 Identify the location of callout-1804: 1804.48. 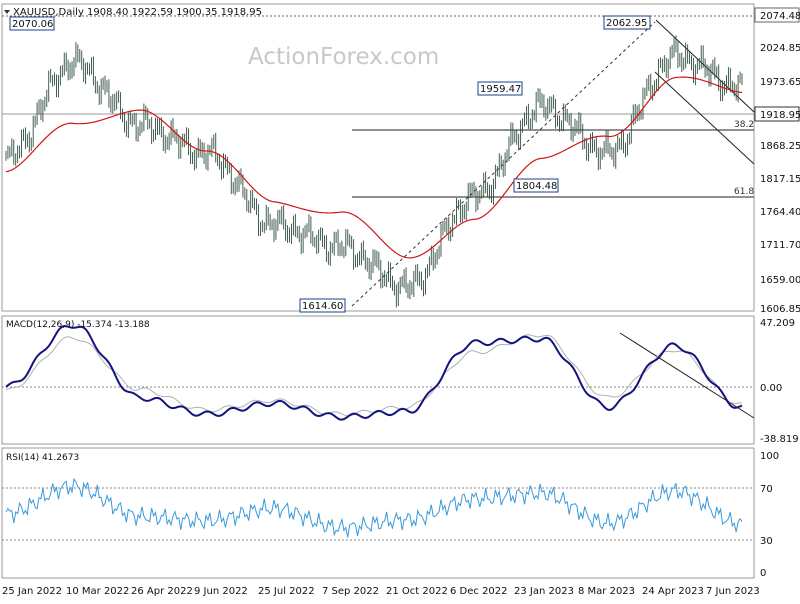
(536, 185).